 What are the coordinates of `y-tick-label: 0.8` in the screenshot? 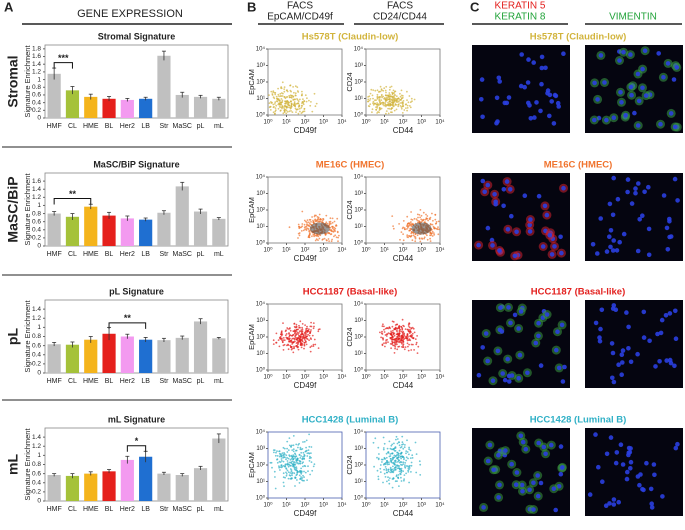 It's located at (36, 336).